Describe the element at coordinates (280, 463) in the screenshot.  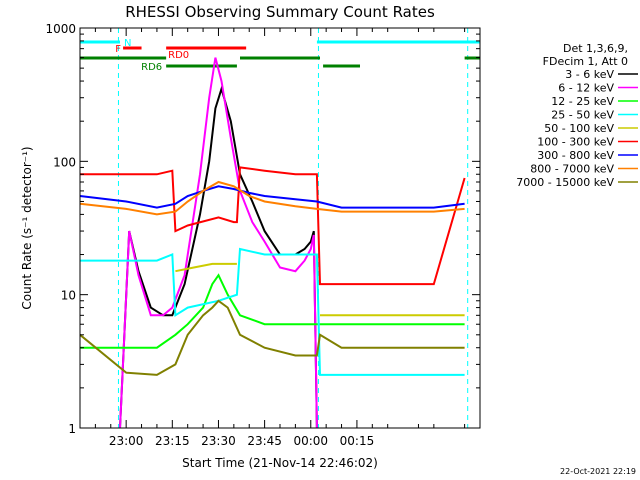
I see `x-axis-label: Start Time (21-Nov-14 22:46:02)` at that location.